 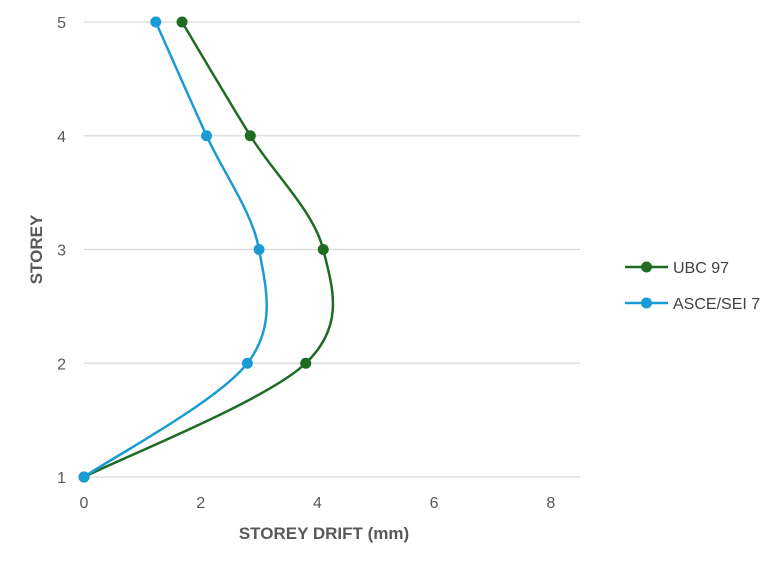 What do you see at coordinates (434, 503) in the screenshot?
I see `x-tick-label: 6` at bounding box center [434, 503].